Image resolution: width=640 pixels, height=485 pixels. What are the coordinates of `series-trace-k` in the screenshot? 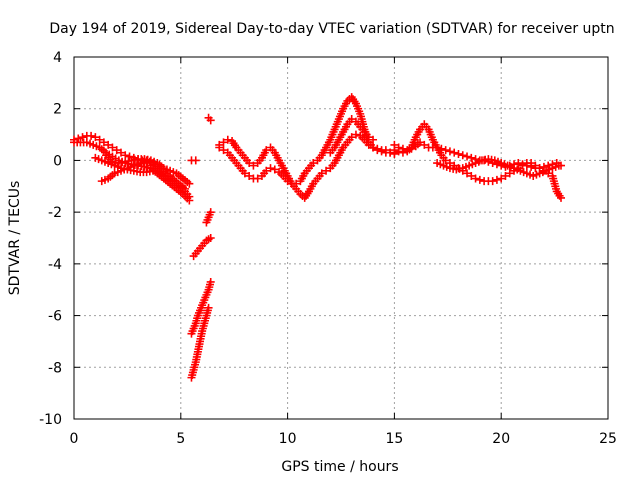 It's located at (193, 160).